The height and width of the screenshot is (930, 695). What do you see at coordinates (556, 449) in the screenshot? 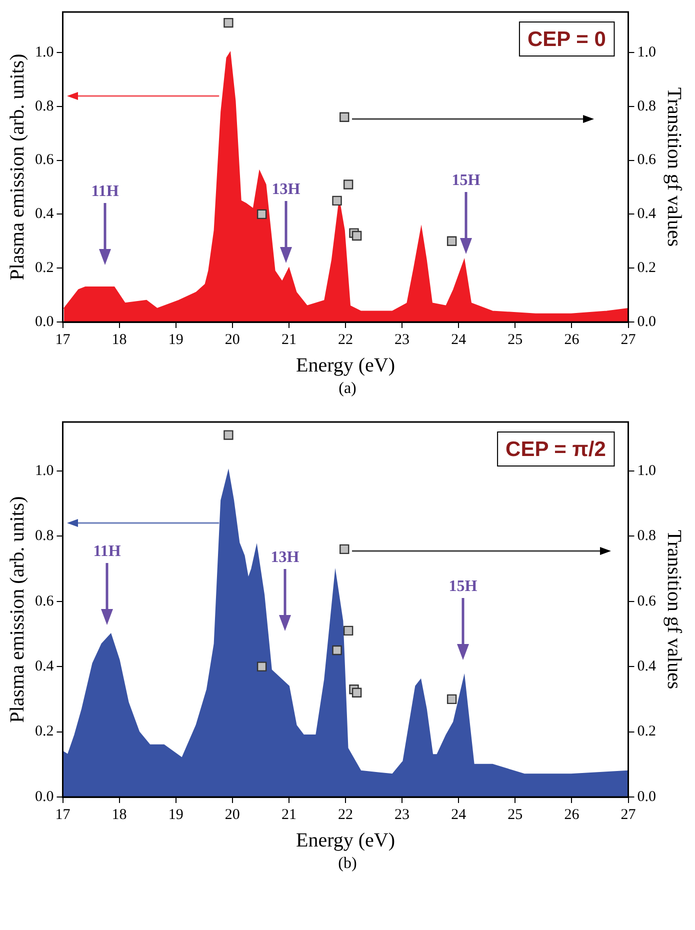
I see `annotation: CEP = π/2` at bounding box center [556, 449].